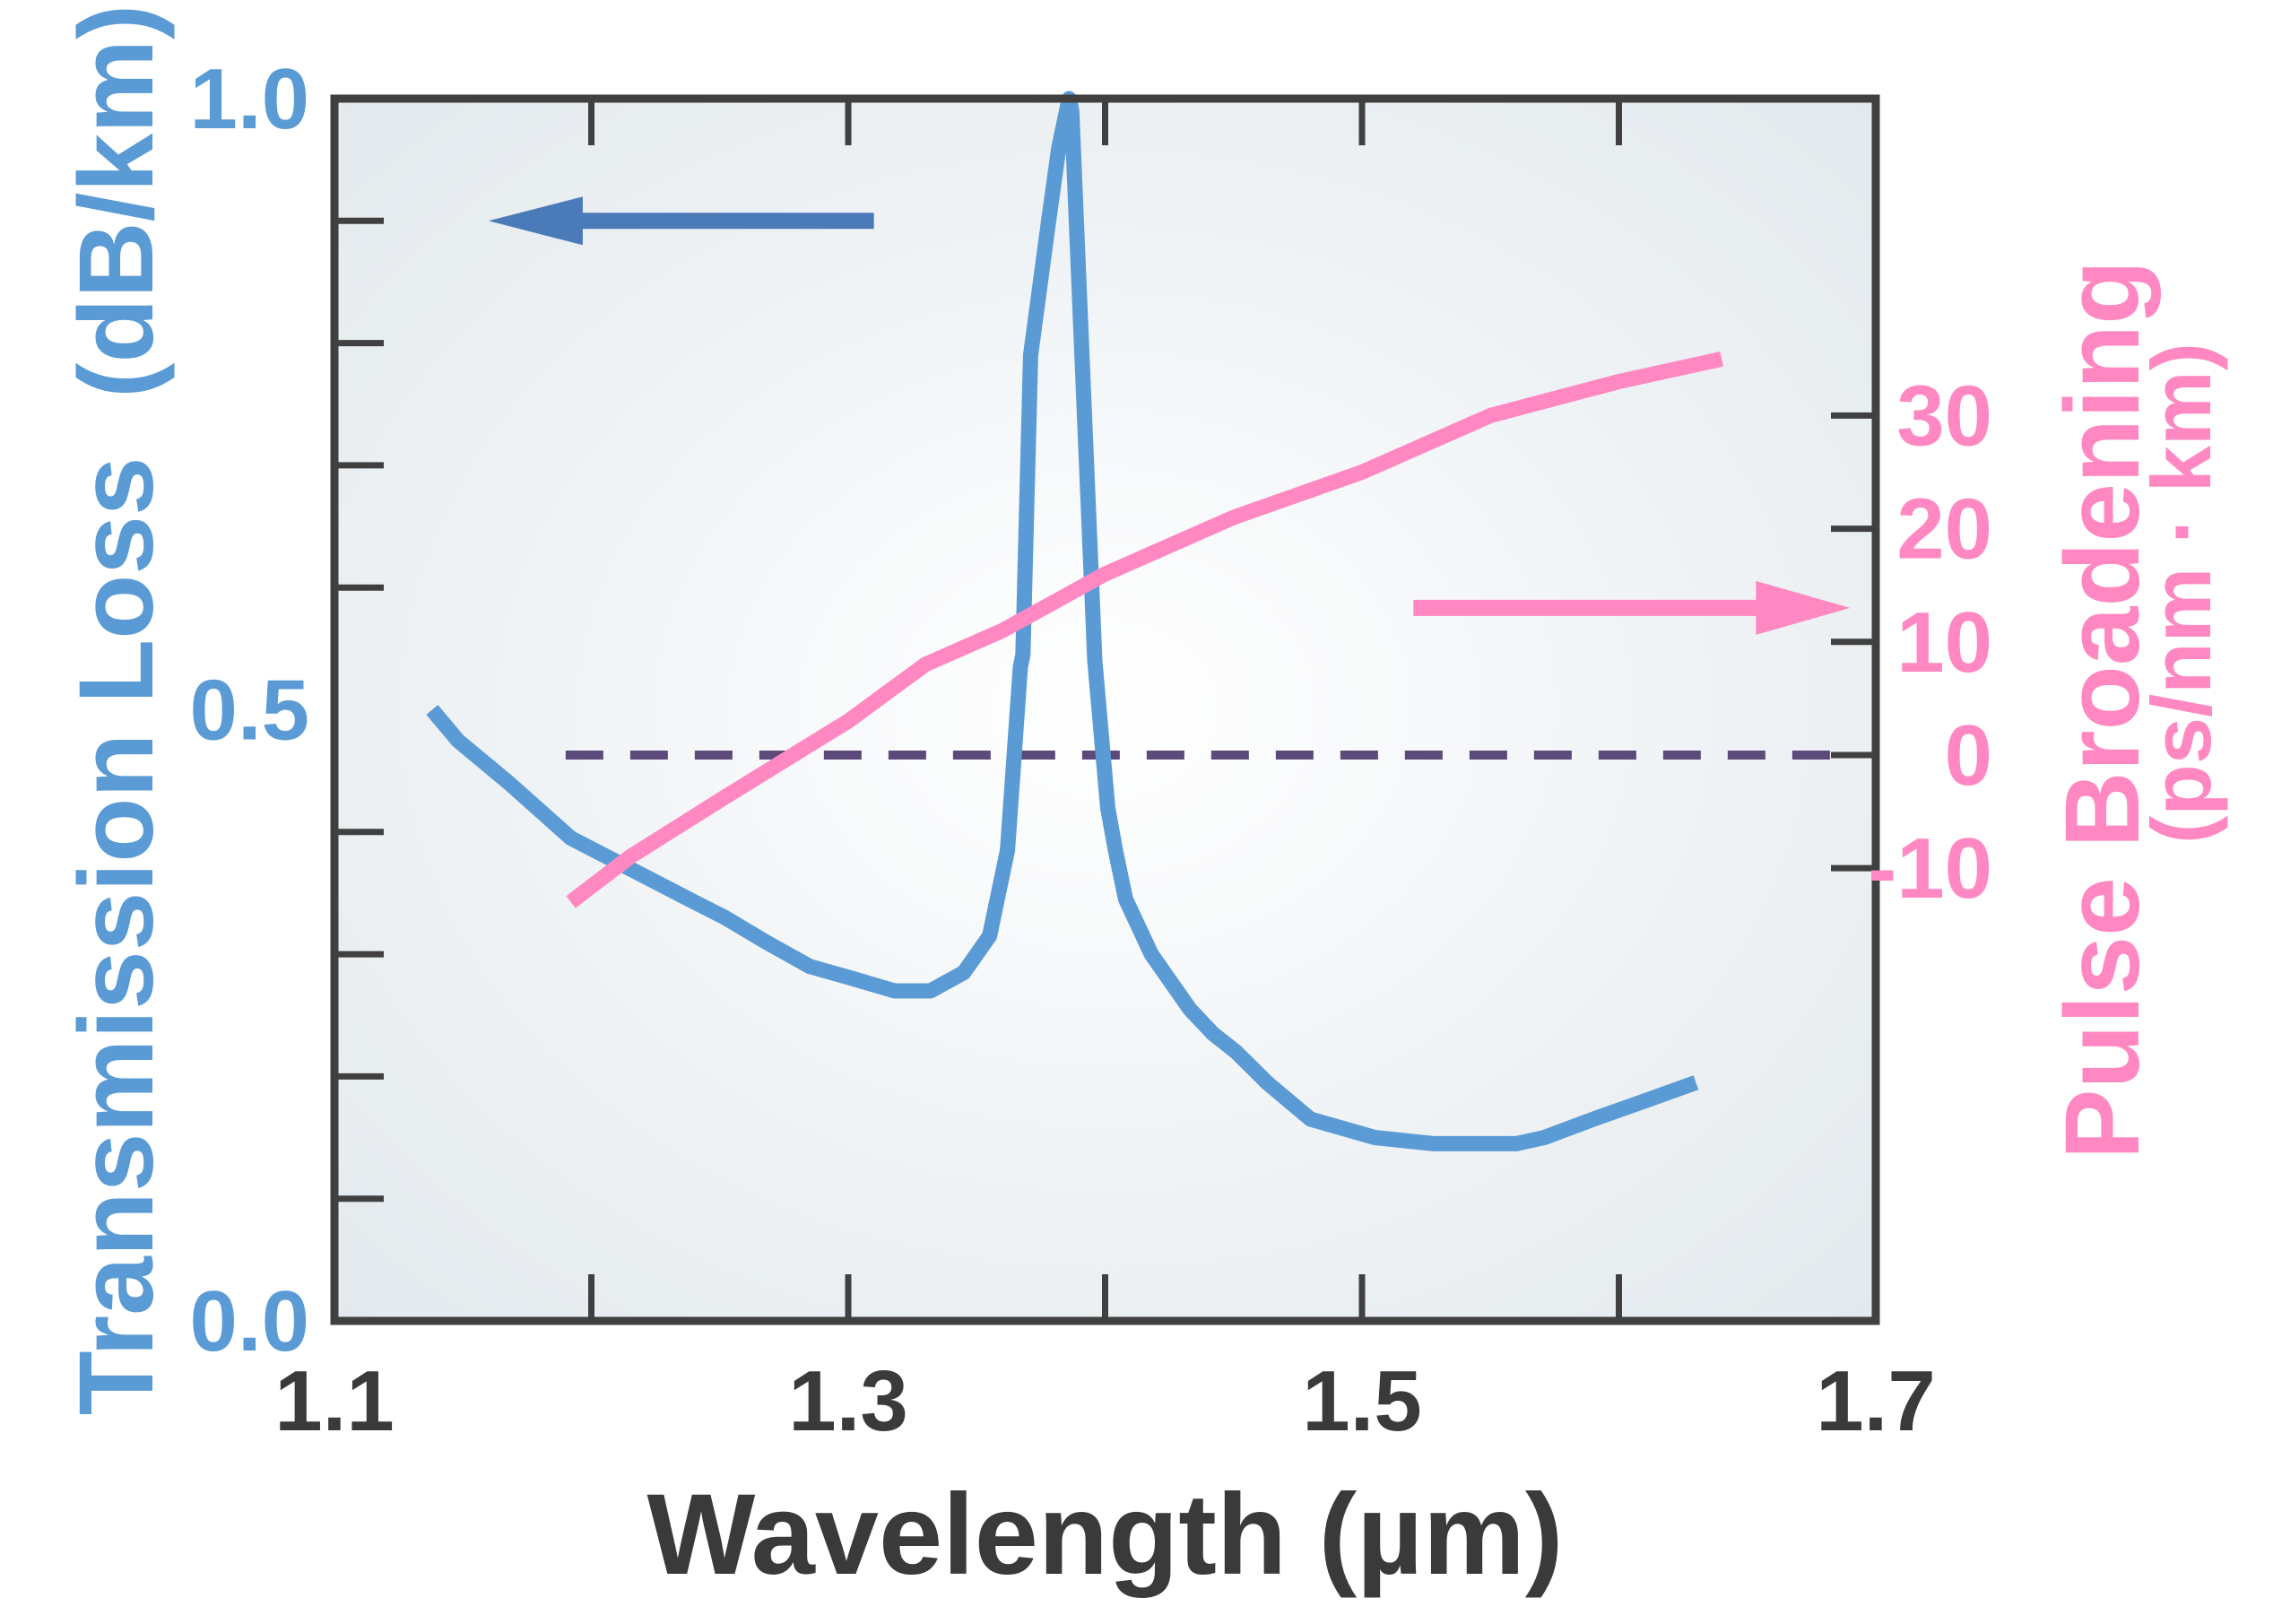 Image resolution: width=2273 pixels, height=1624 pixels. What do you see at coordinates (1944, 642) in the screenshot?
I see `y2-tick-label: 10` at bounding box center [1944, 642].